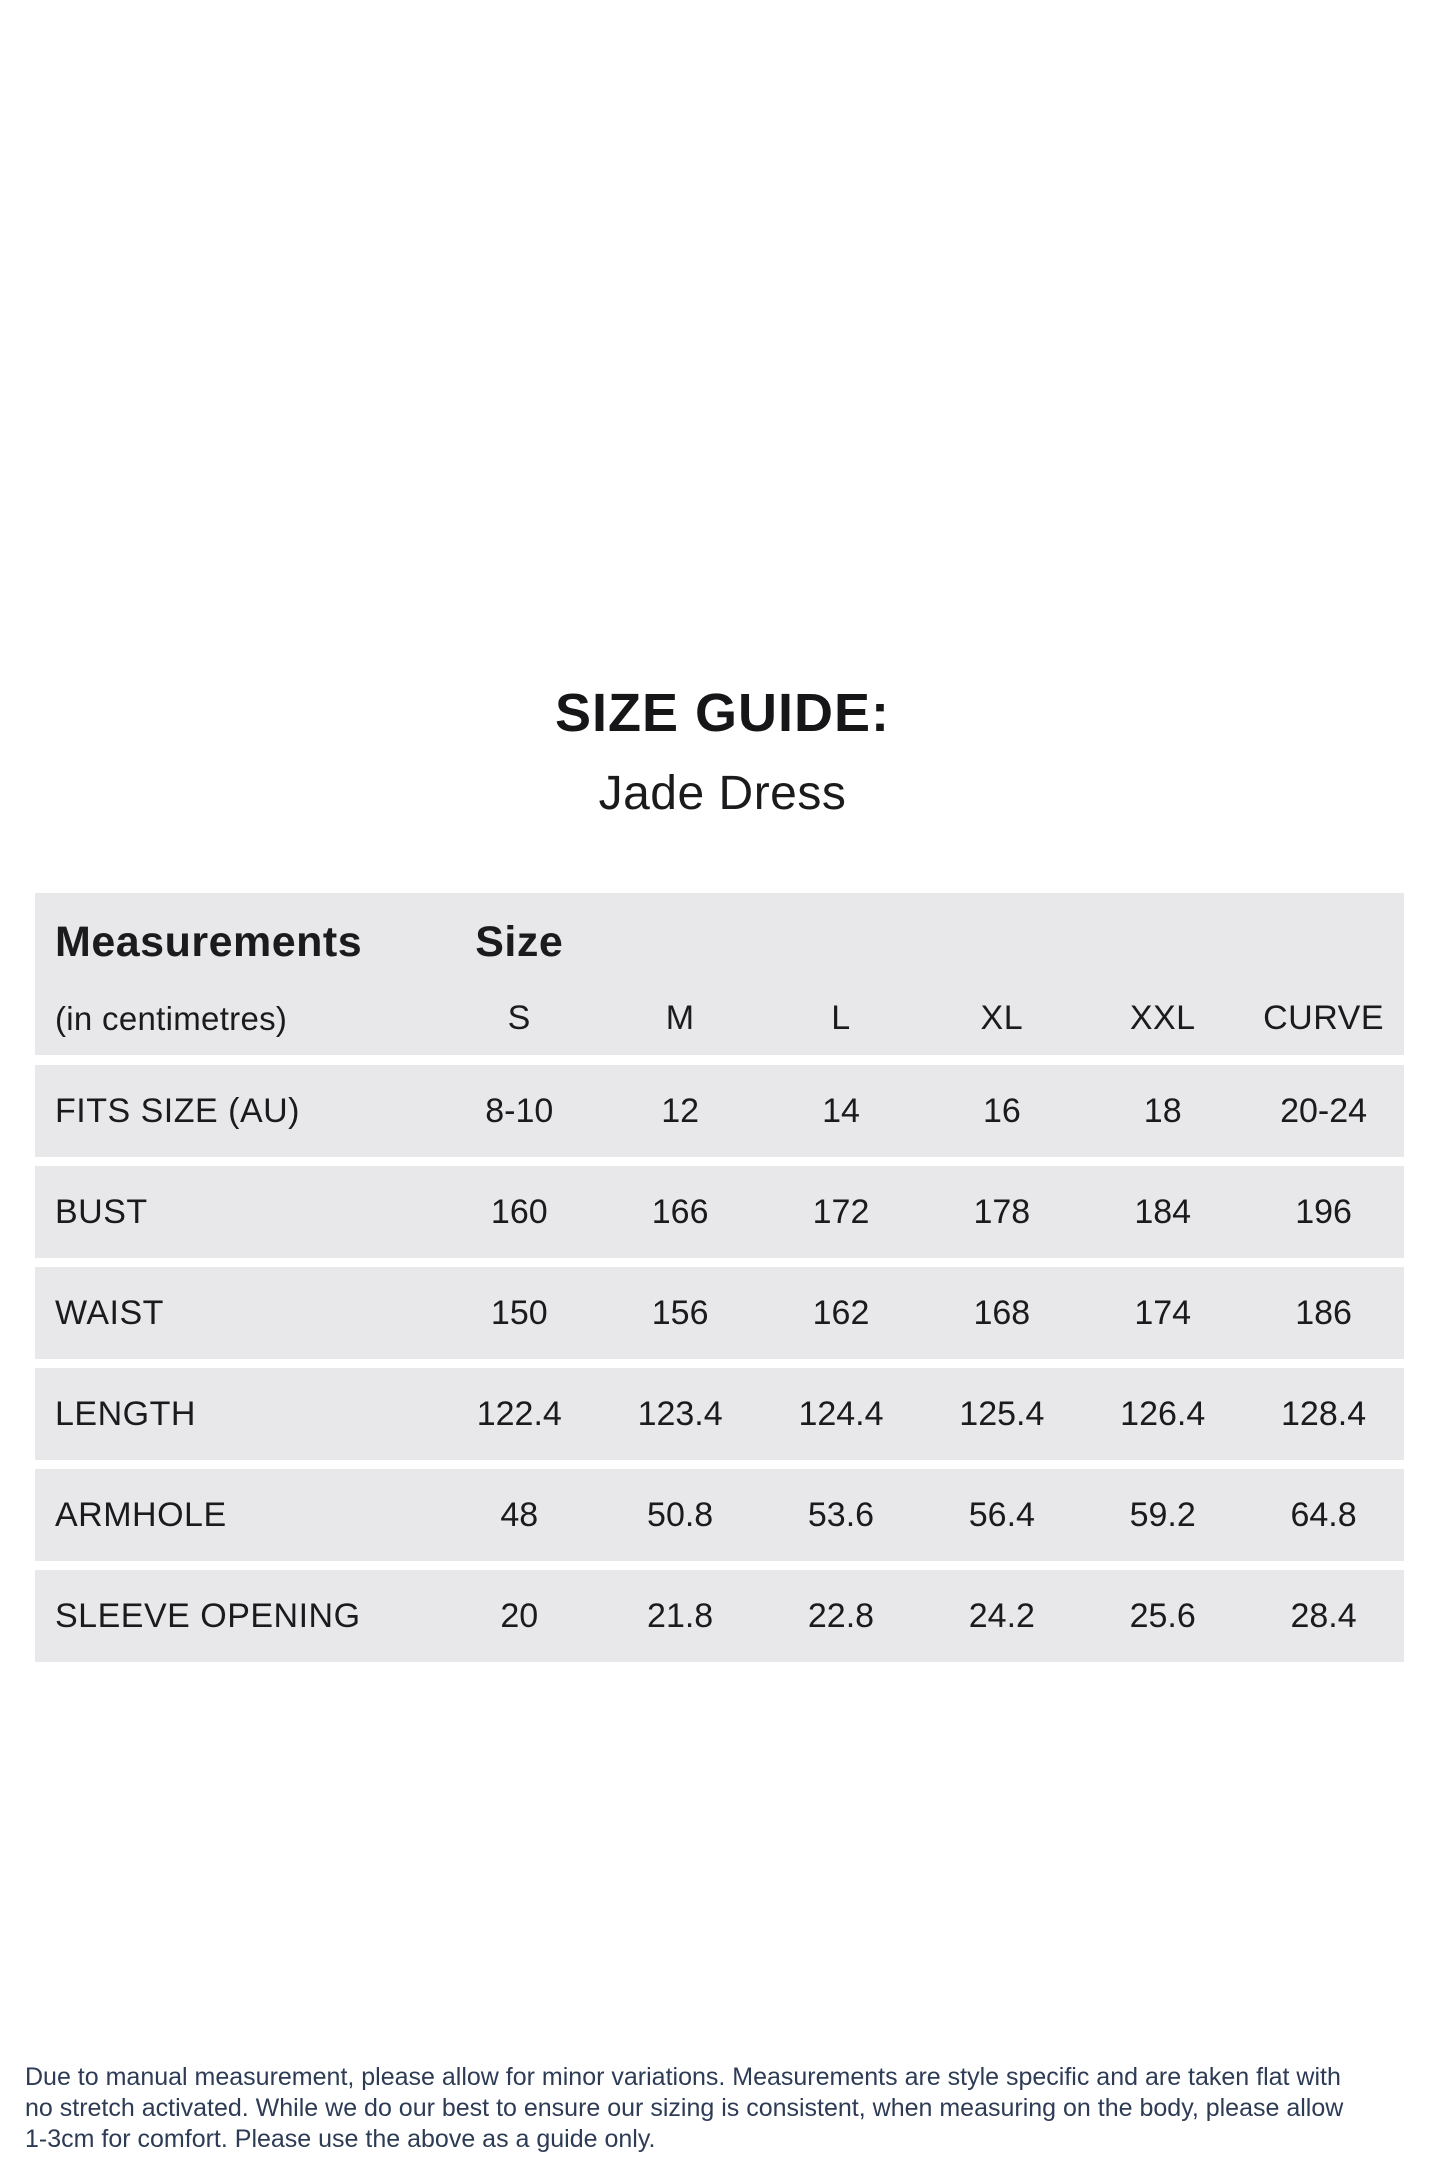  What do you see at coordinates (1002, 1211) in the screenshot?
I see `size-value: 178` at bounding box center [1002, 1211].